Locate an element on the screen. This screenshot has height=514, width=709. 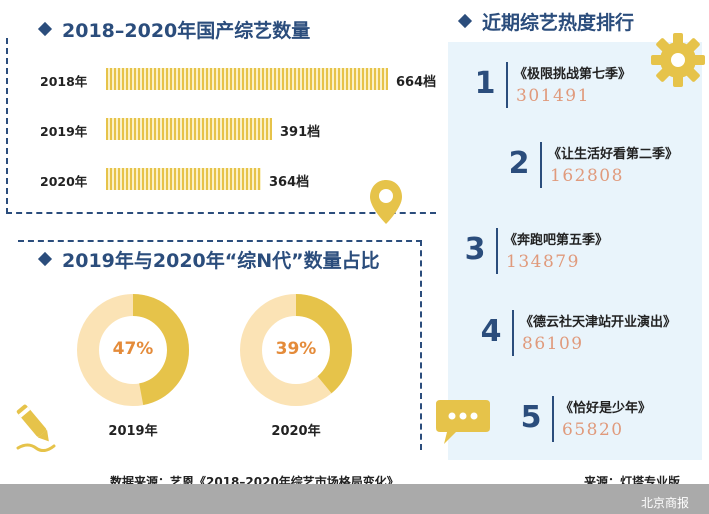
bar-category-label: 2019年 is located at coordinates (64, 131).